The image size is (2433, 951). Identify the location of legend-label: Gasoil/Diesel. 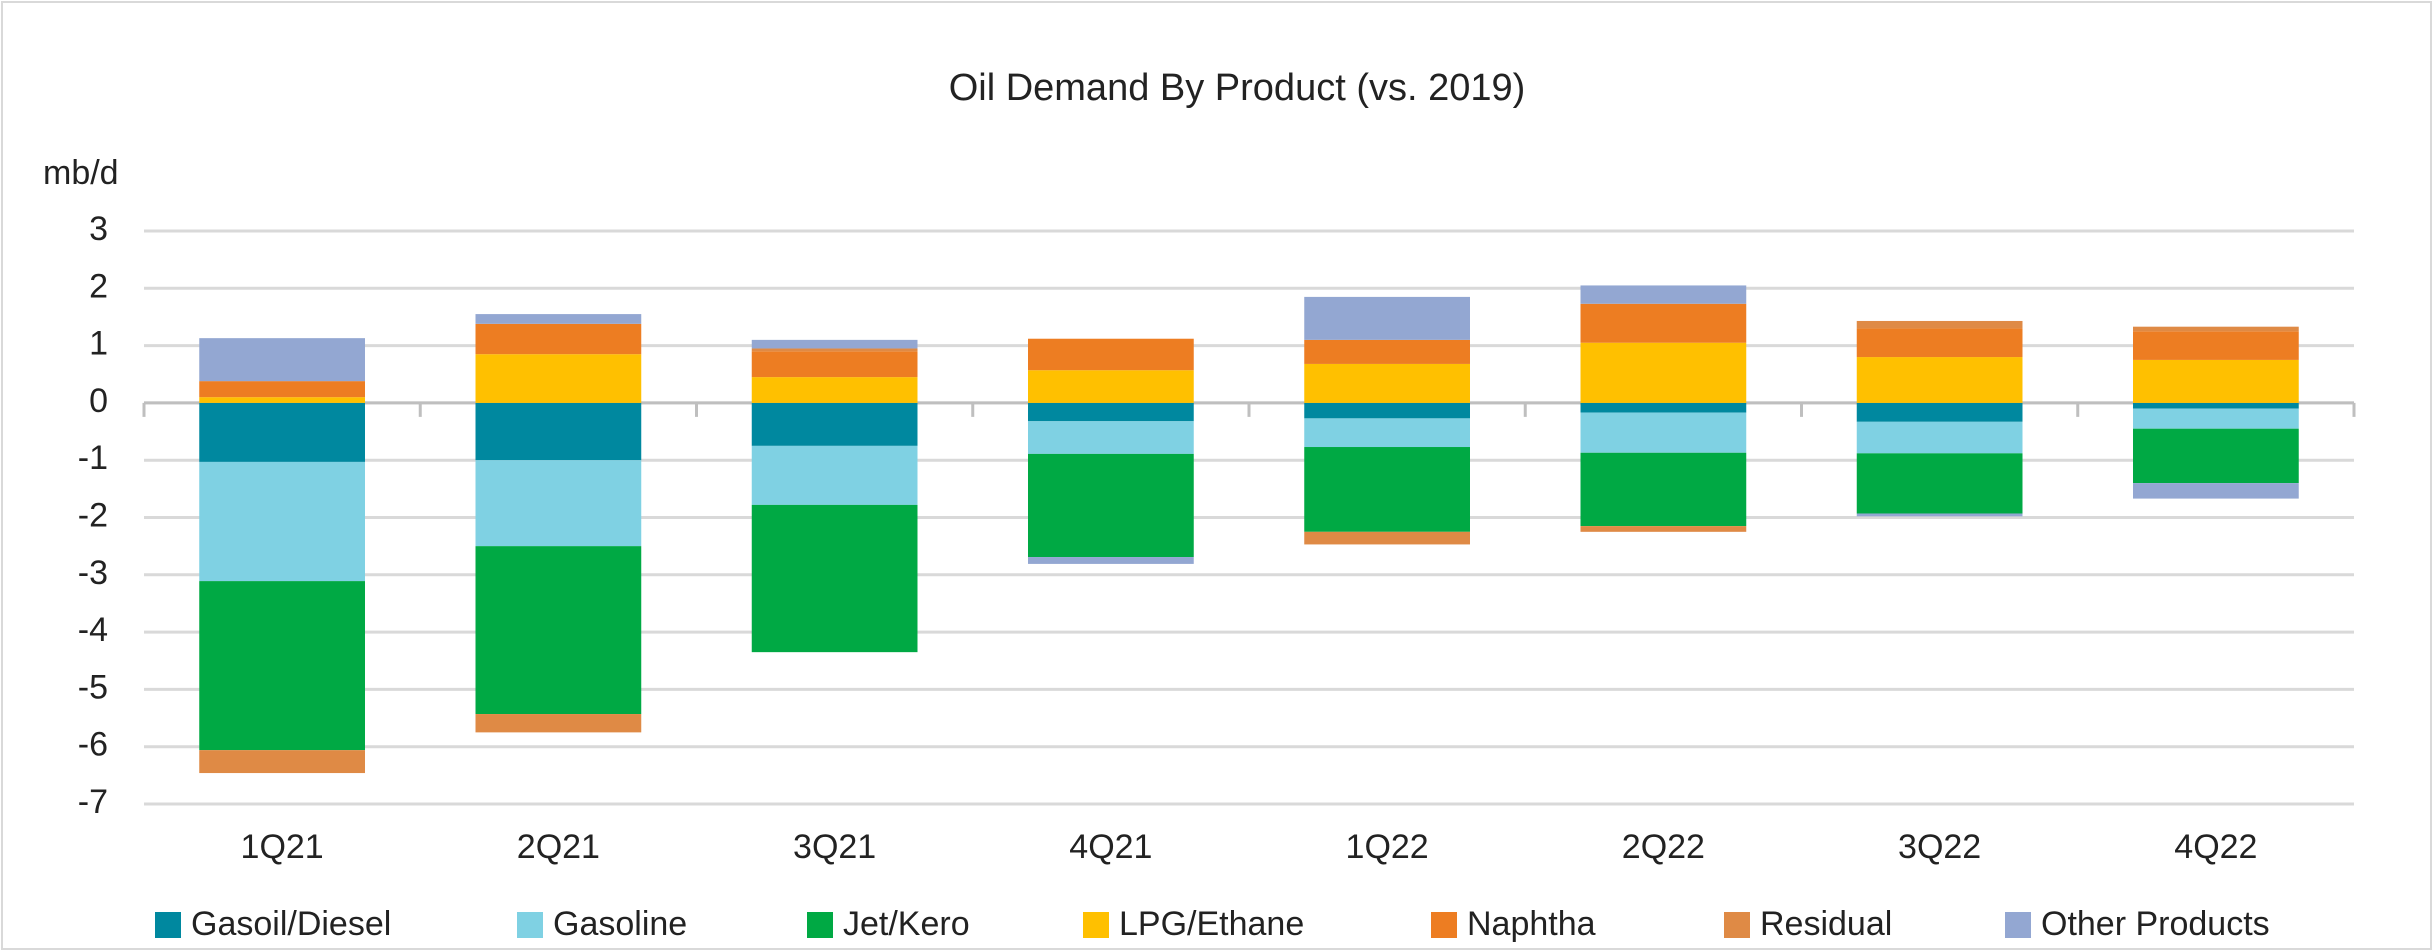
(291, 924).